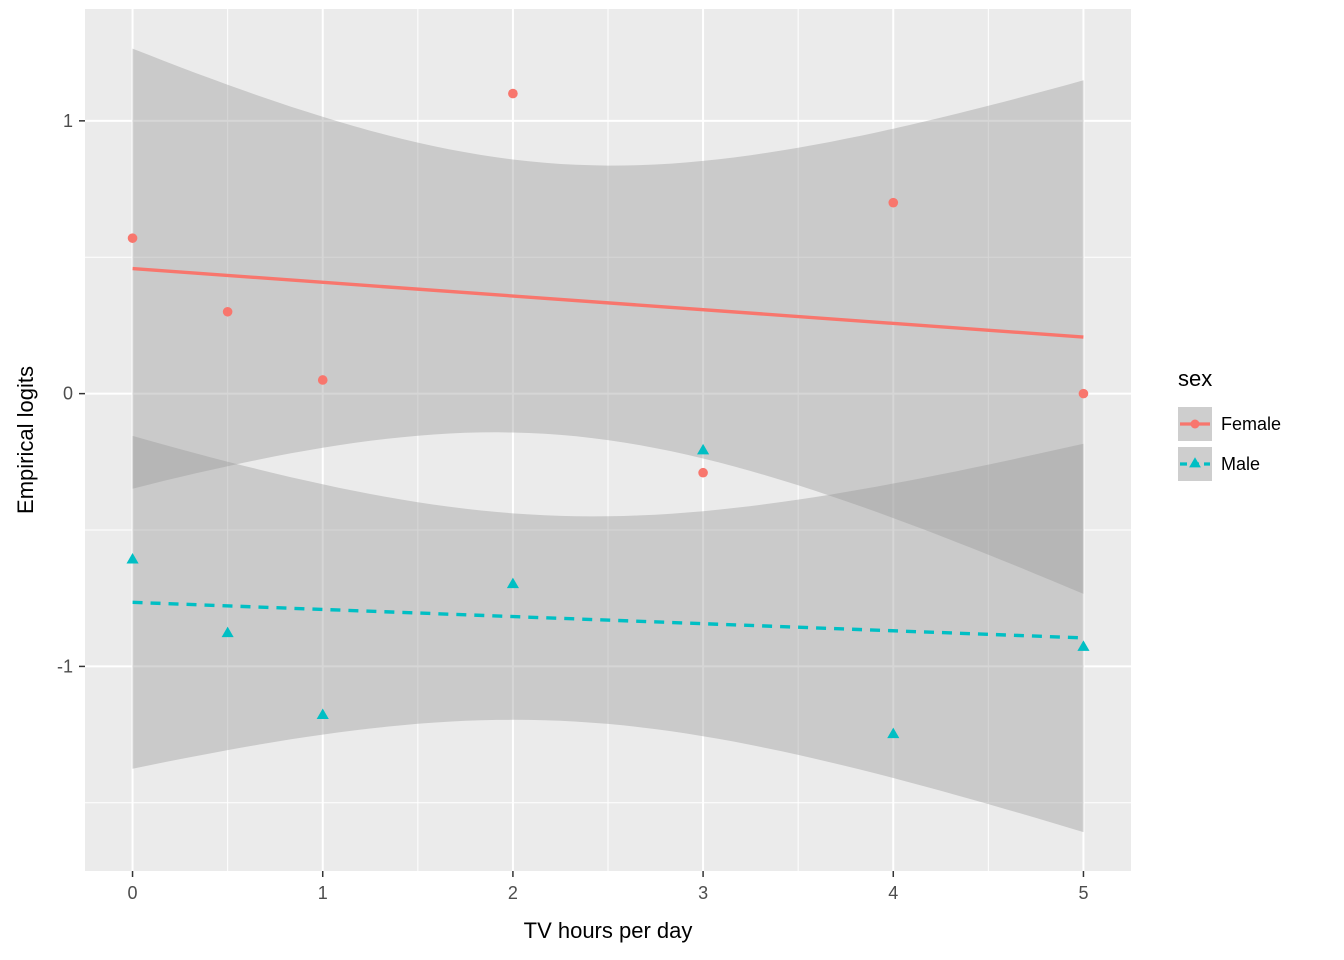 This screenshot has height=960, width=1344. What do you see at coordinates (68, 121) in the screenshot?
I see `y-tick-label: 1` at bounding box center [68, 121].